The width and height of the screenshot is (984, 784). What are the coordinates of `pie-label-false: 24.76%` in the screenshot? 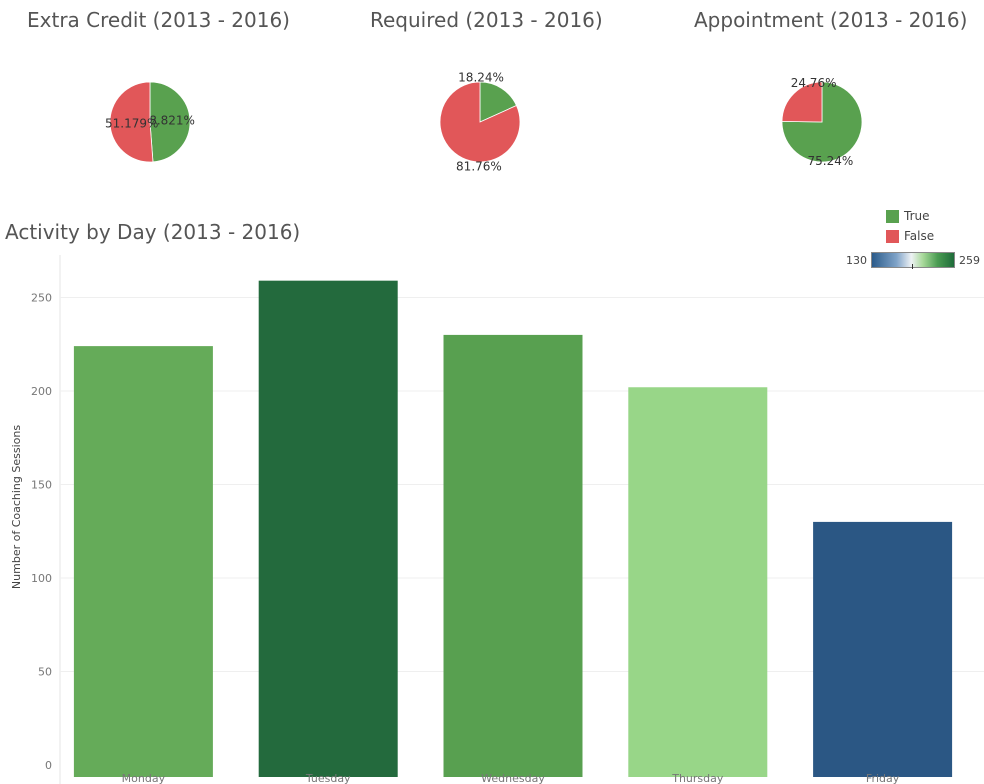 It's located at (814, 83).